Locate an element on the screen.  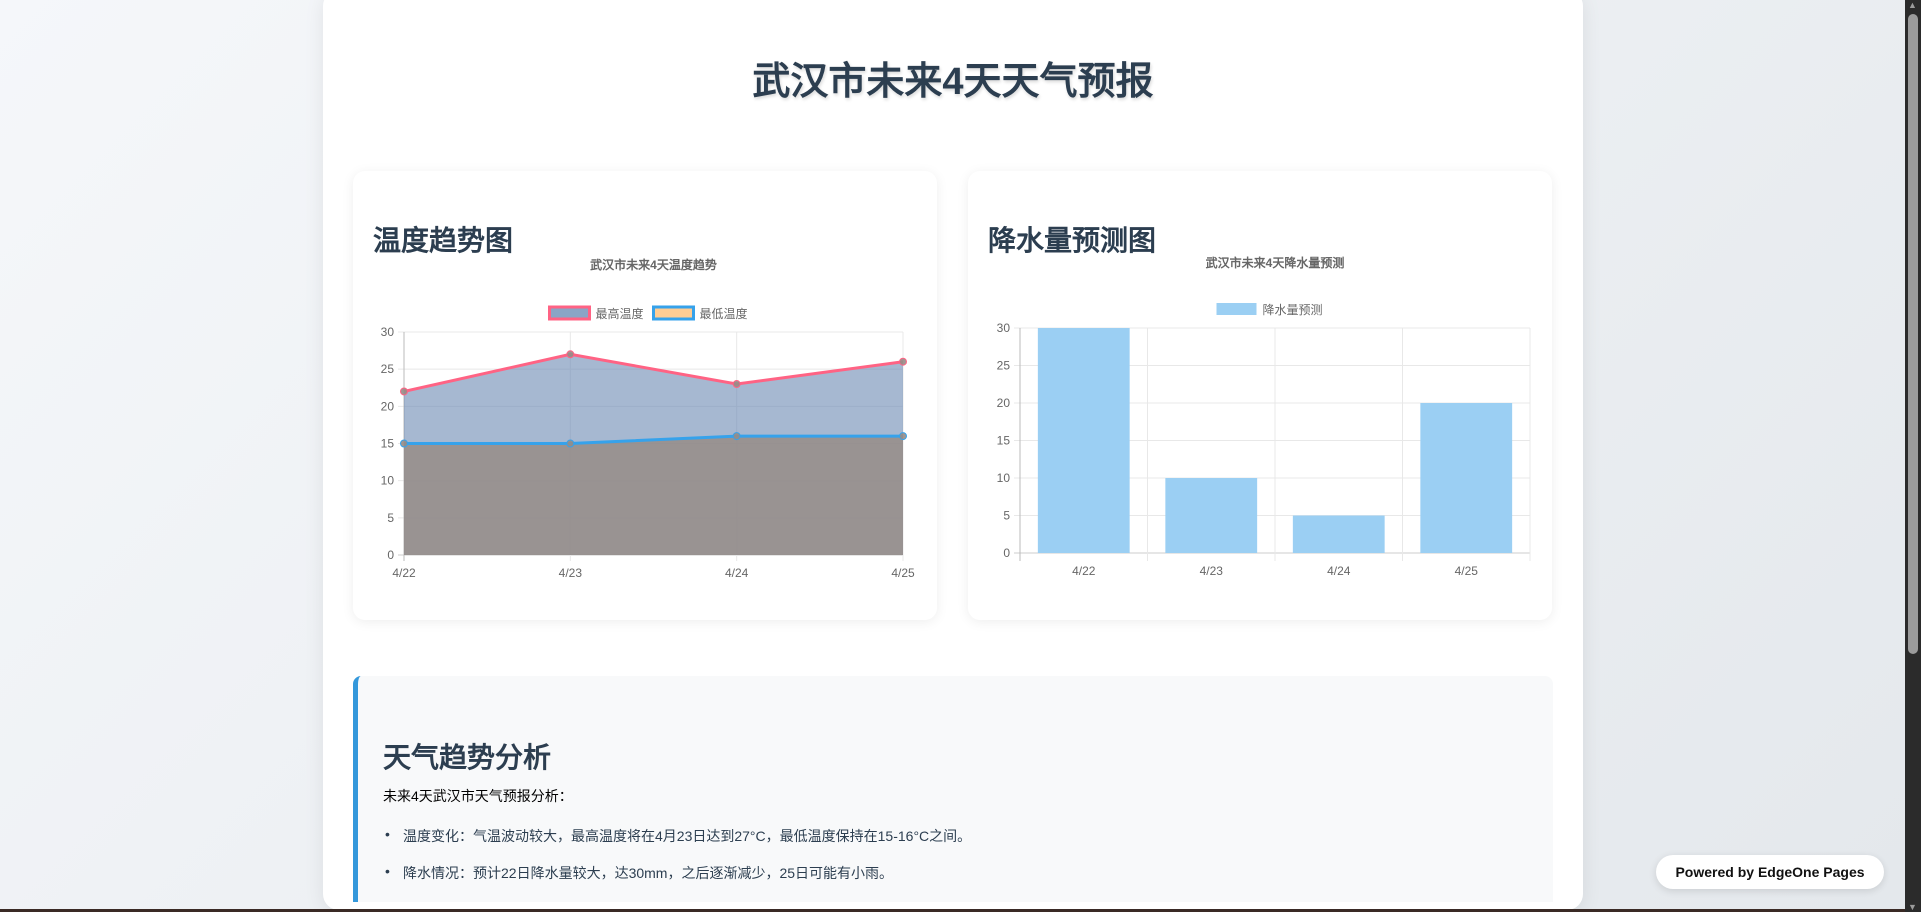
analysis-heading: 天气趋势分析 is located at coordinates (467, 757).